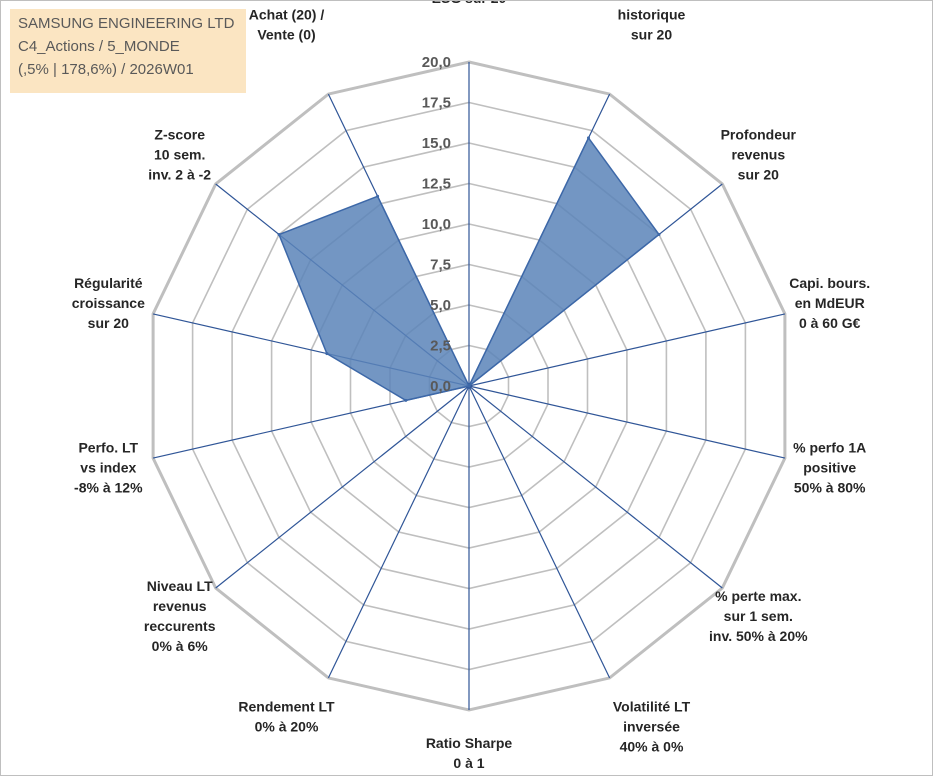 The image size is (933, 776). I want to click on axis-label-line: Rendement LT, so click(286, 706).